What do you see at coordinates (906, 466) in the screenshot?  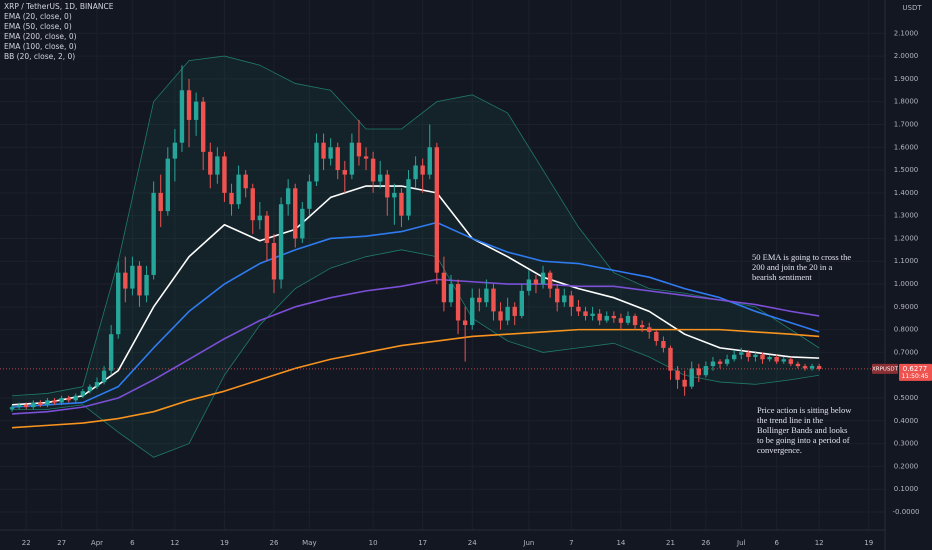 I see `y-tick-label: 0.2000` at bounding box center [906, 466].